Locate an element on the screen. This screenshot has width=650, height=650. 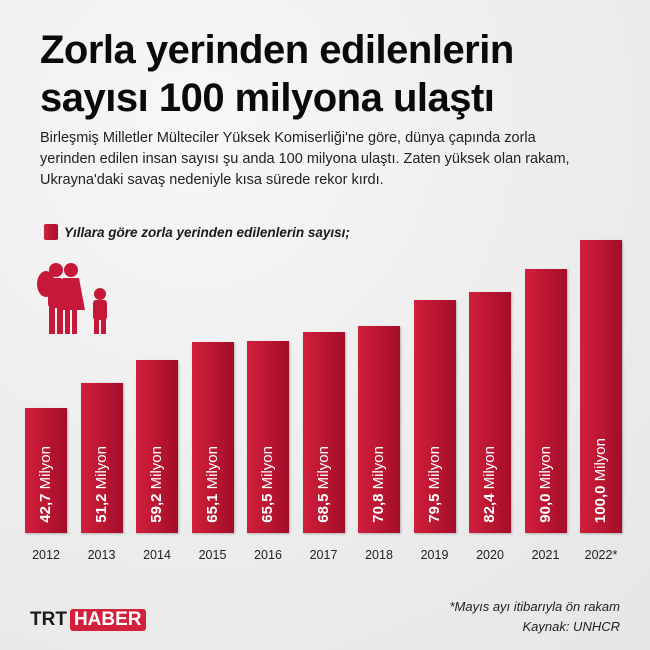
bar-2013: 51,2 Milyon is located at coordinates (101, 457).